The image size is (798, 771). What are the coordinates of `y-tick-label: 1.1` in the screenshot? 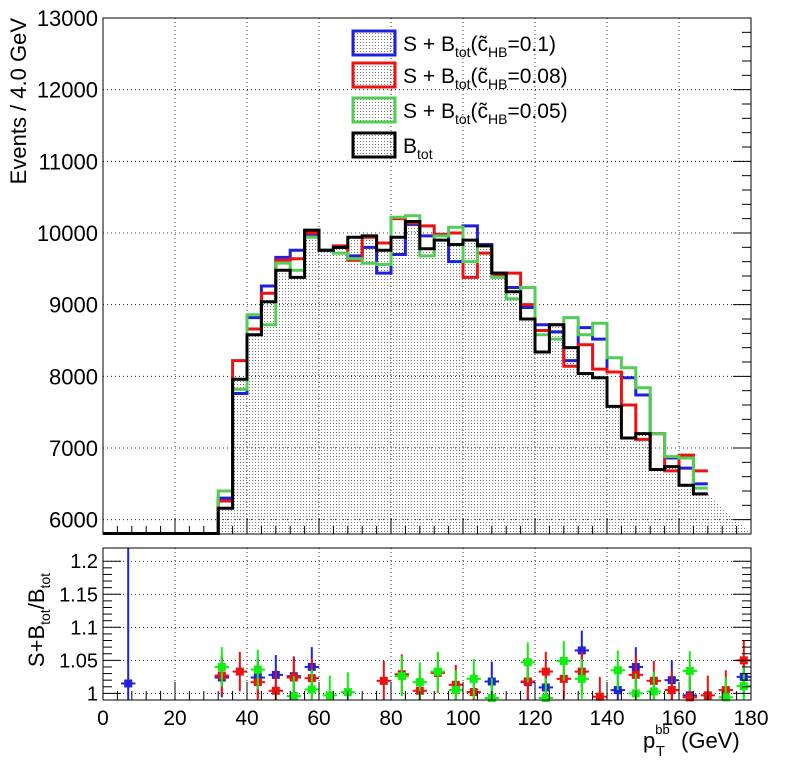 It's located at (84, 628).